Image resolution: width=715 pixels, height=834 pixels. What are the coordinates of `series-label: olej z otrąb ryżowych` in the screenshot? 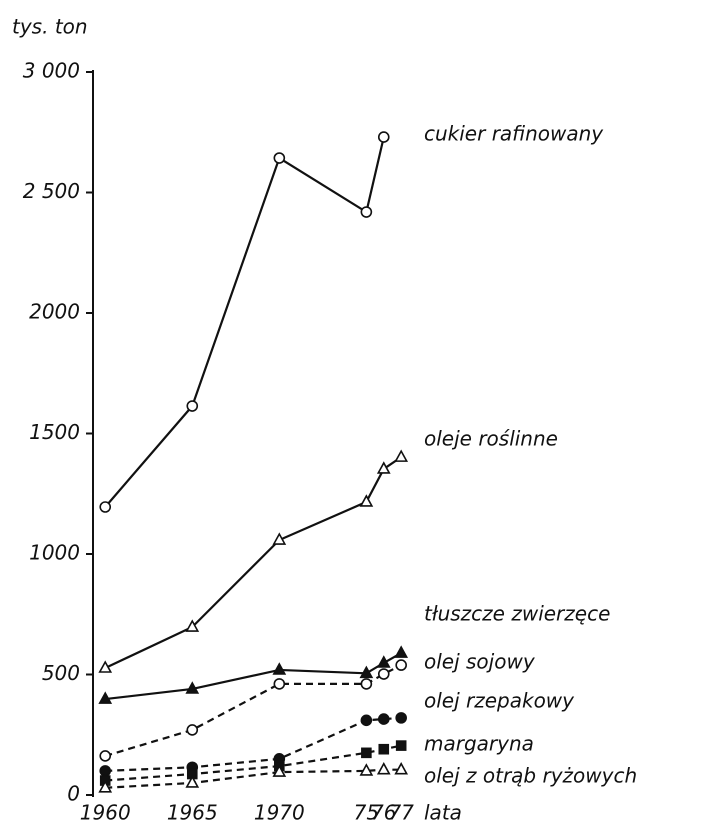 It's located at (530, 776).